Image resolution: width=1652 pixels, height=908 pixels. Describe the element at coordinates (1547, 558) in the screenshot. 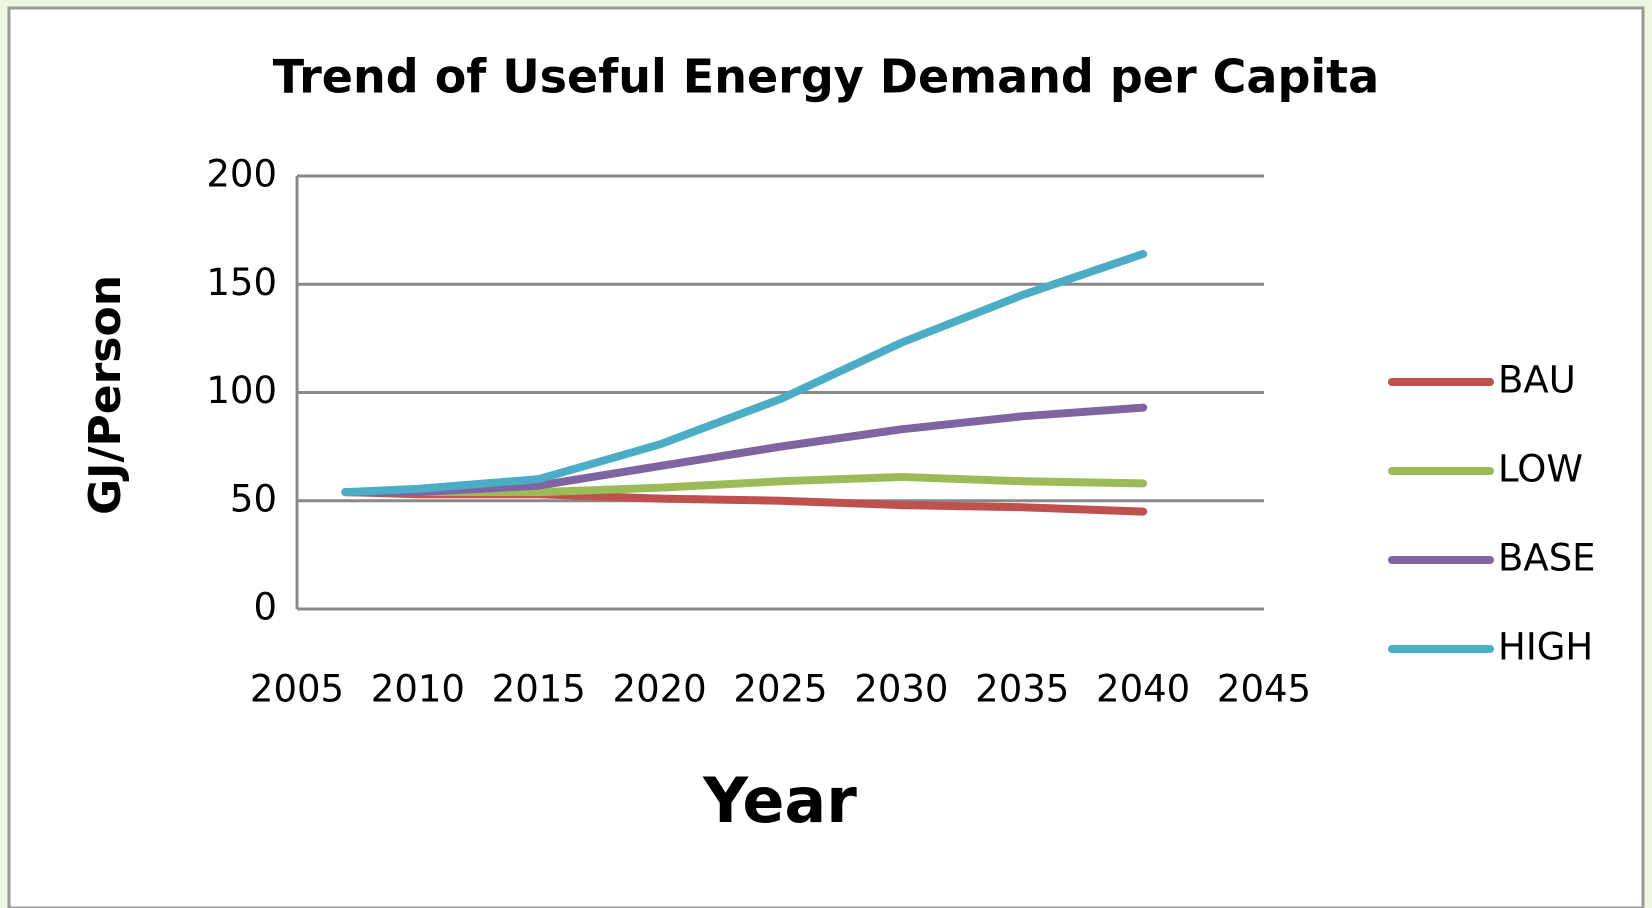

I see `legend-label: BASE` at that location.